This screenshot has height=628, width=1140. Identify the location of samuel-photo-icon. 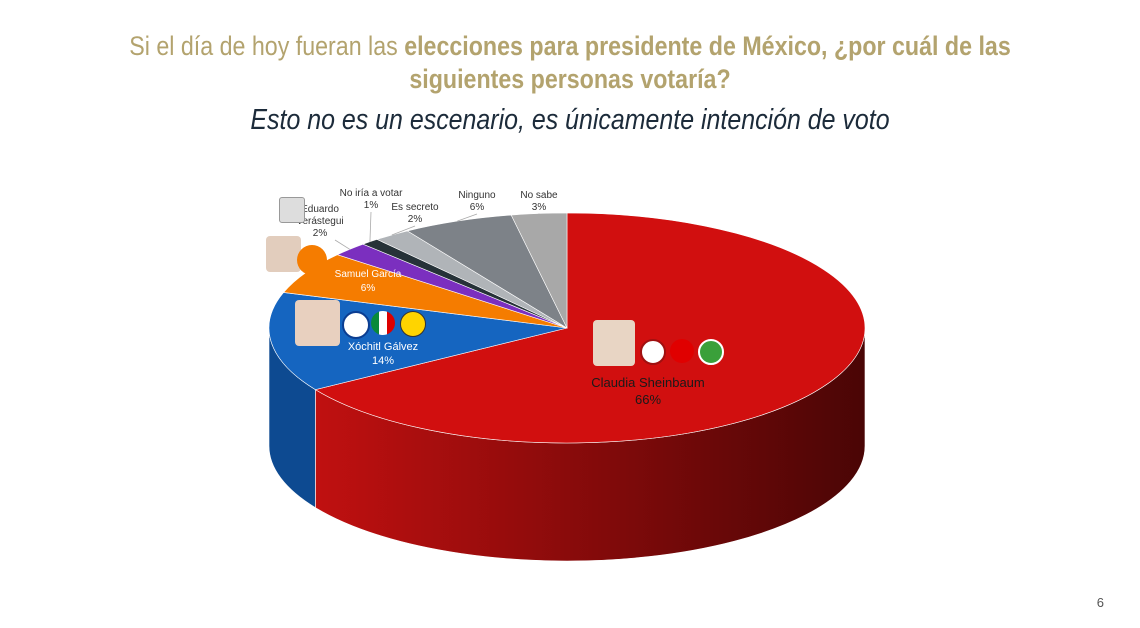
(283, 254).